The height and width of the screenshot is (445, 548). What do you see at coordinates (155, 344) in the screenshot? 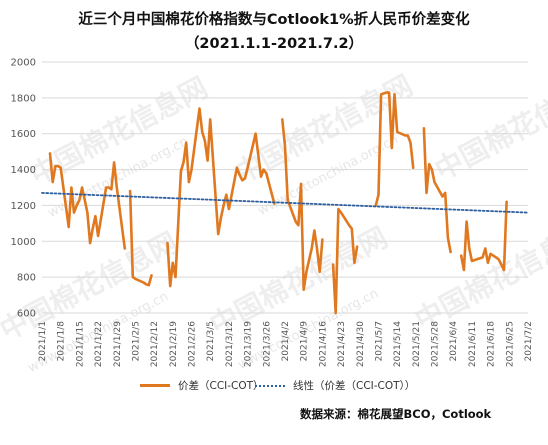
I see `x-tick-label: 2021/2/12` at bounding box center [155, 344].